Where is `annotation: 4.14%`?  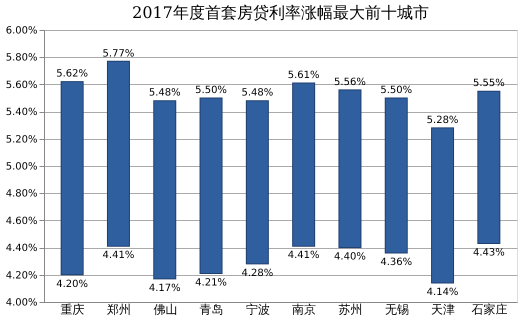
annotation: 4.14% is located at coordinates (442, 292).